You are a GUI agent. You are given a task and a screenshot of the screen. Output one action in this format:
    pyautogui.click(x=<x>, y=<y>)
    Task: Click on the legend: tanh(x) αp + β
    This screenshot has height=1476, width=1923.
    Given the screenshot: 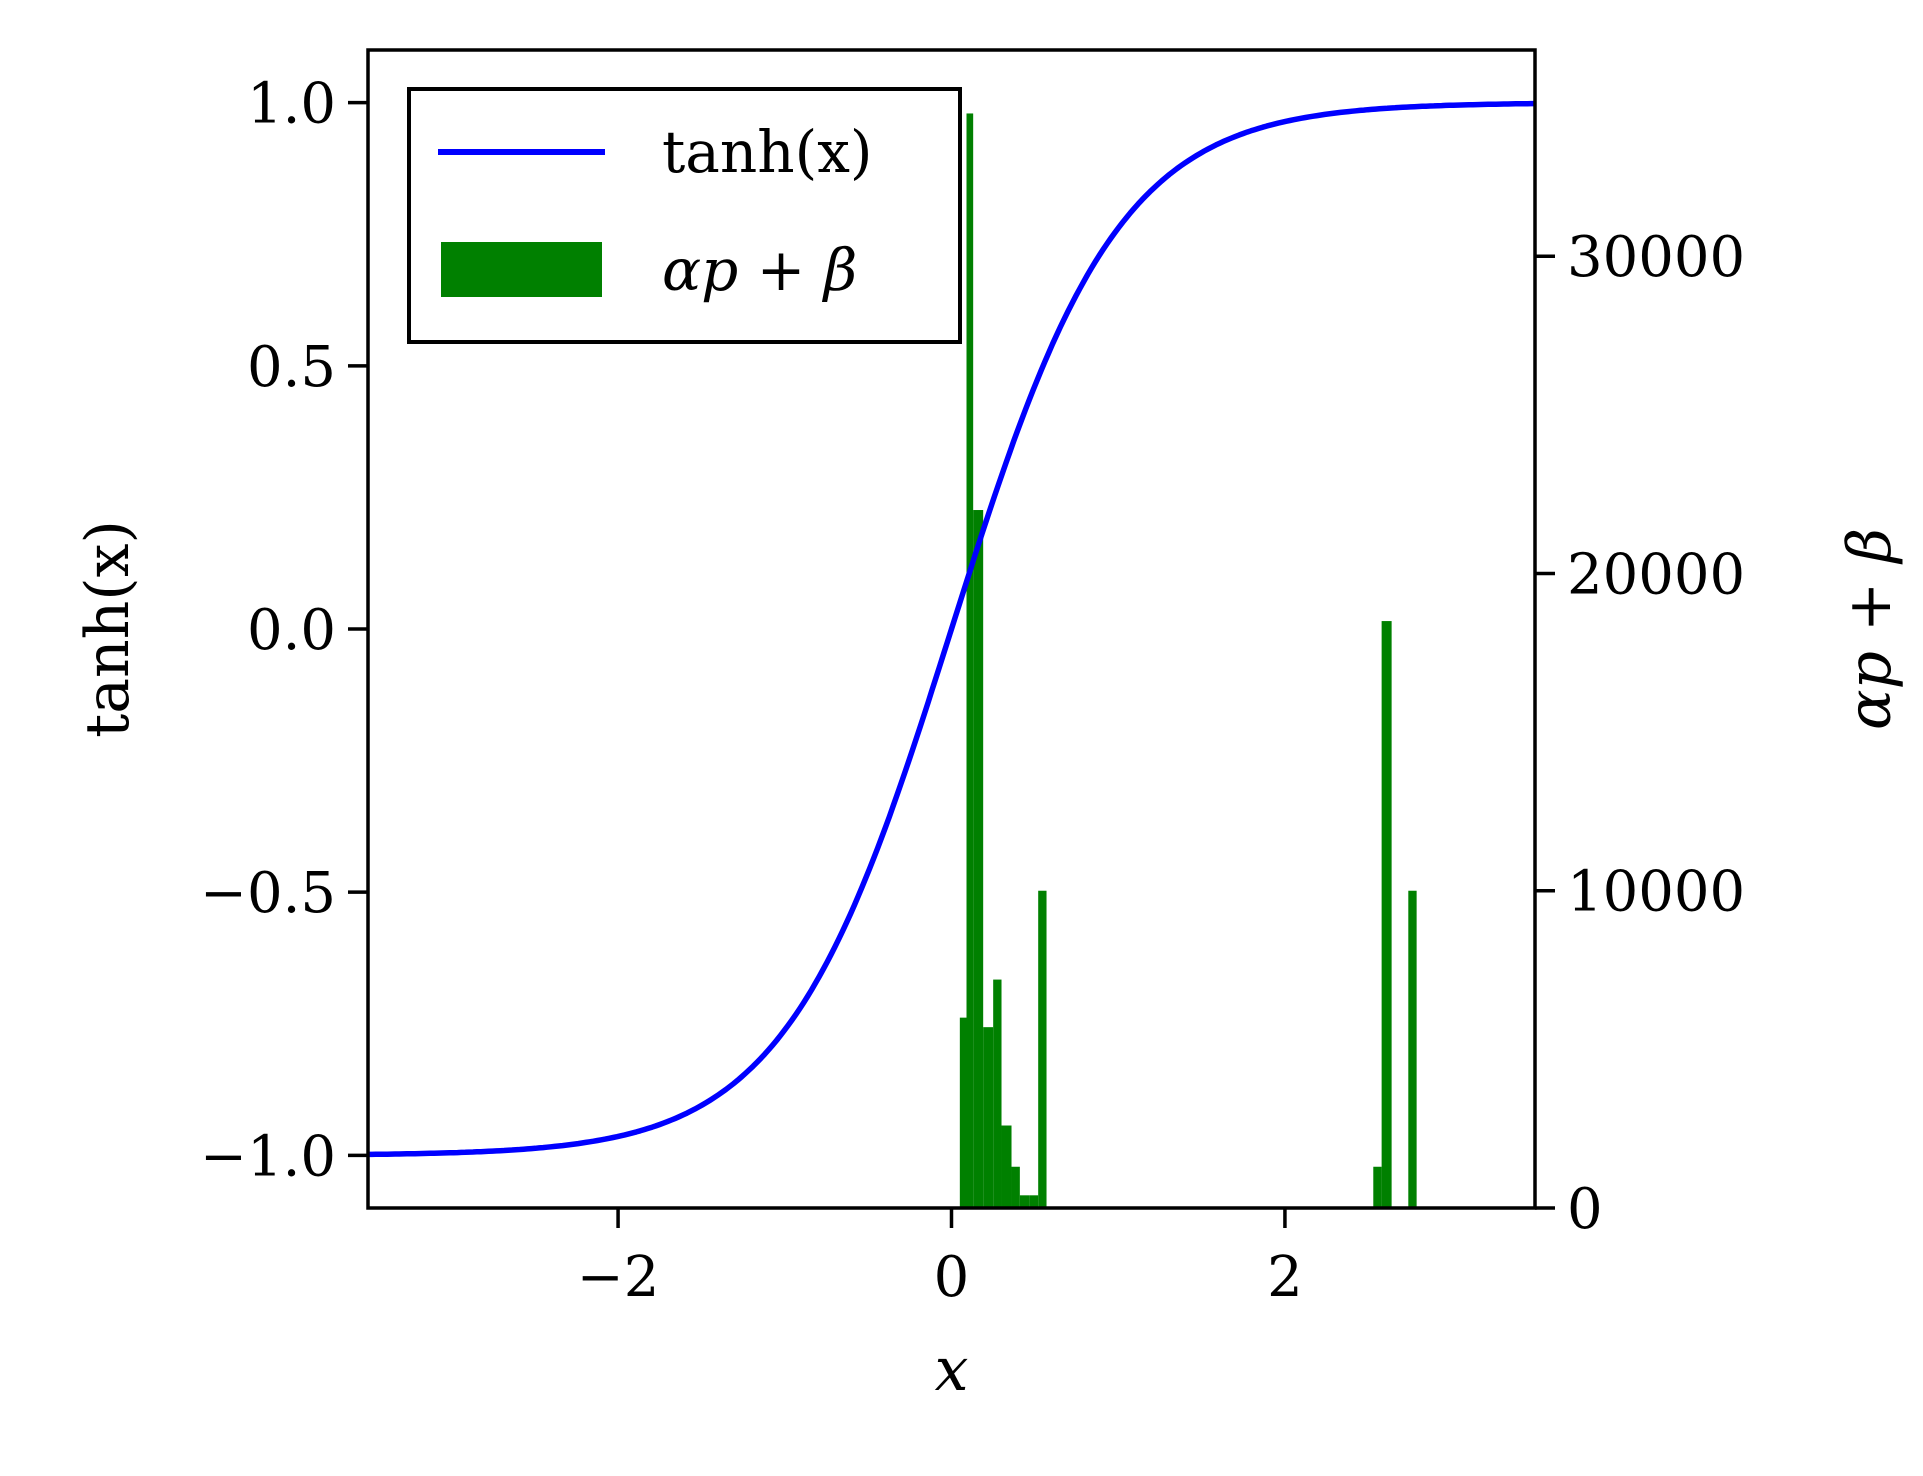 What is the action you would take?
    pyautogui.click(x=684, y=215)
    